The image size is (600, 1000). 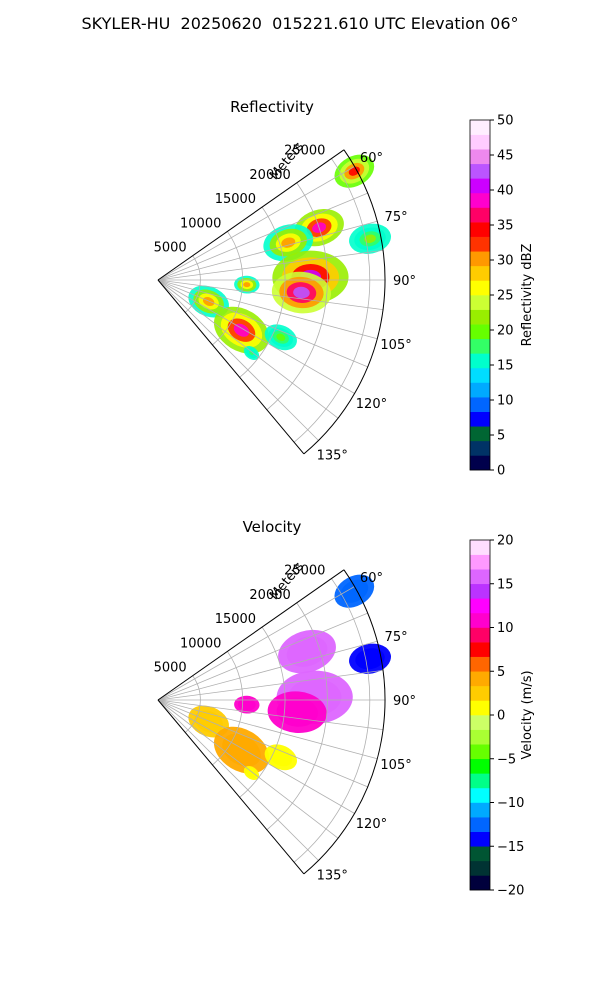 I want to click on panel-title: Velocity, so click(x=272, y=527).